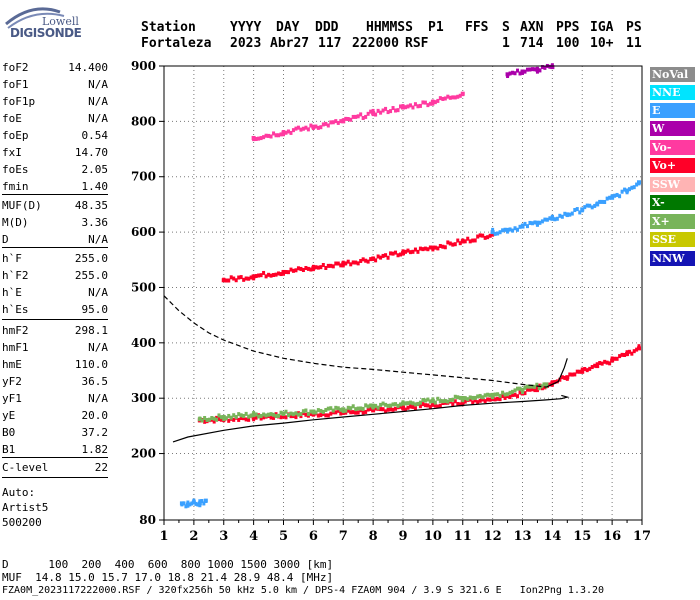  I want to click on x-tick-label: 12, so click(493, 536).